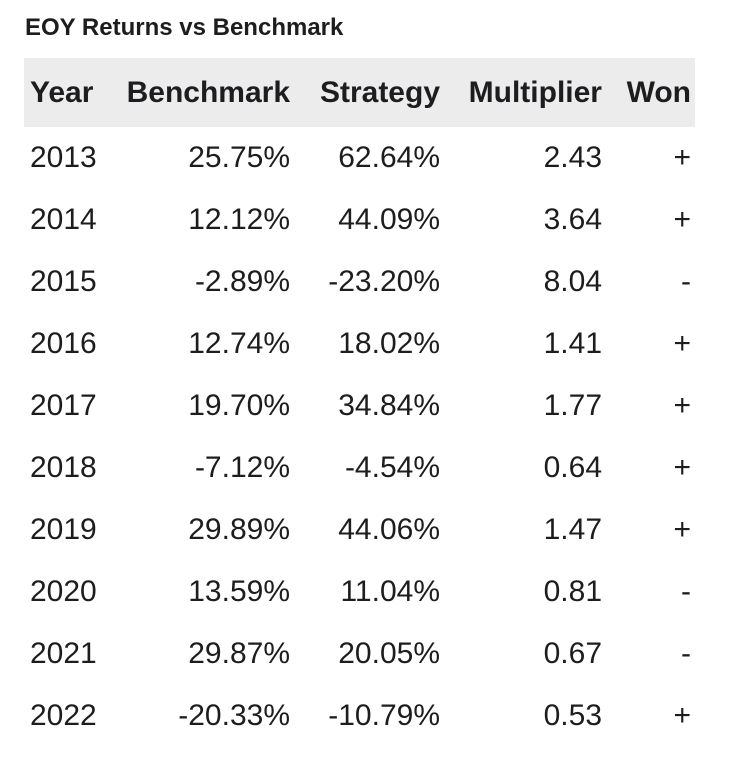 The image size is (738, 766). What do you see at coordinates (72, 592) in the screenshot?
I see `cell-year: 2020` at bounding box center [72, 592].